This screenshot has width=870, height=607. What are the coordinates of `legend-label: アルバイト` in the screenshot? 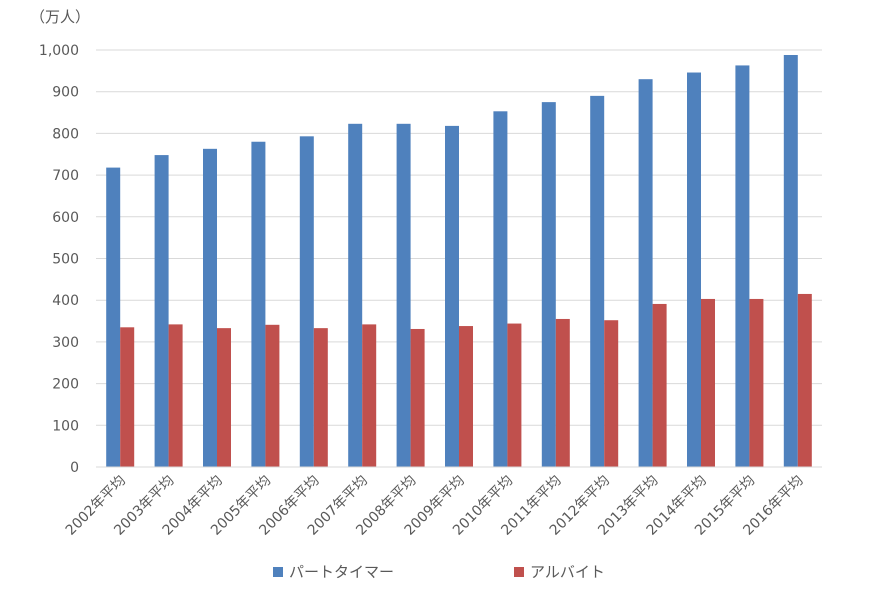 It's located at (567, 572).